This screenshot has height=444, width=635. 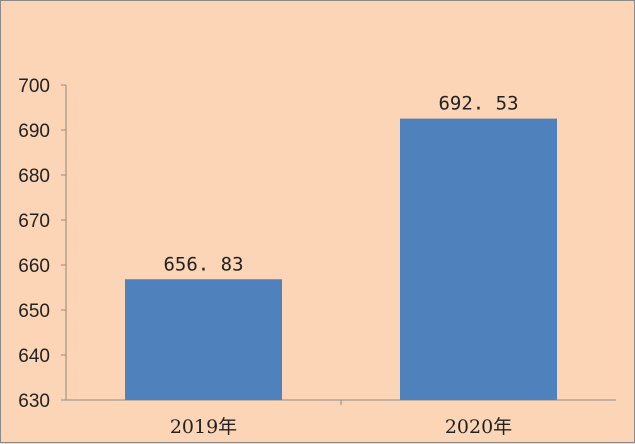 I want to click on y-tick-label: 650, so click(x=34, y=311).